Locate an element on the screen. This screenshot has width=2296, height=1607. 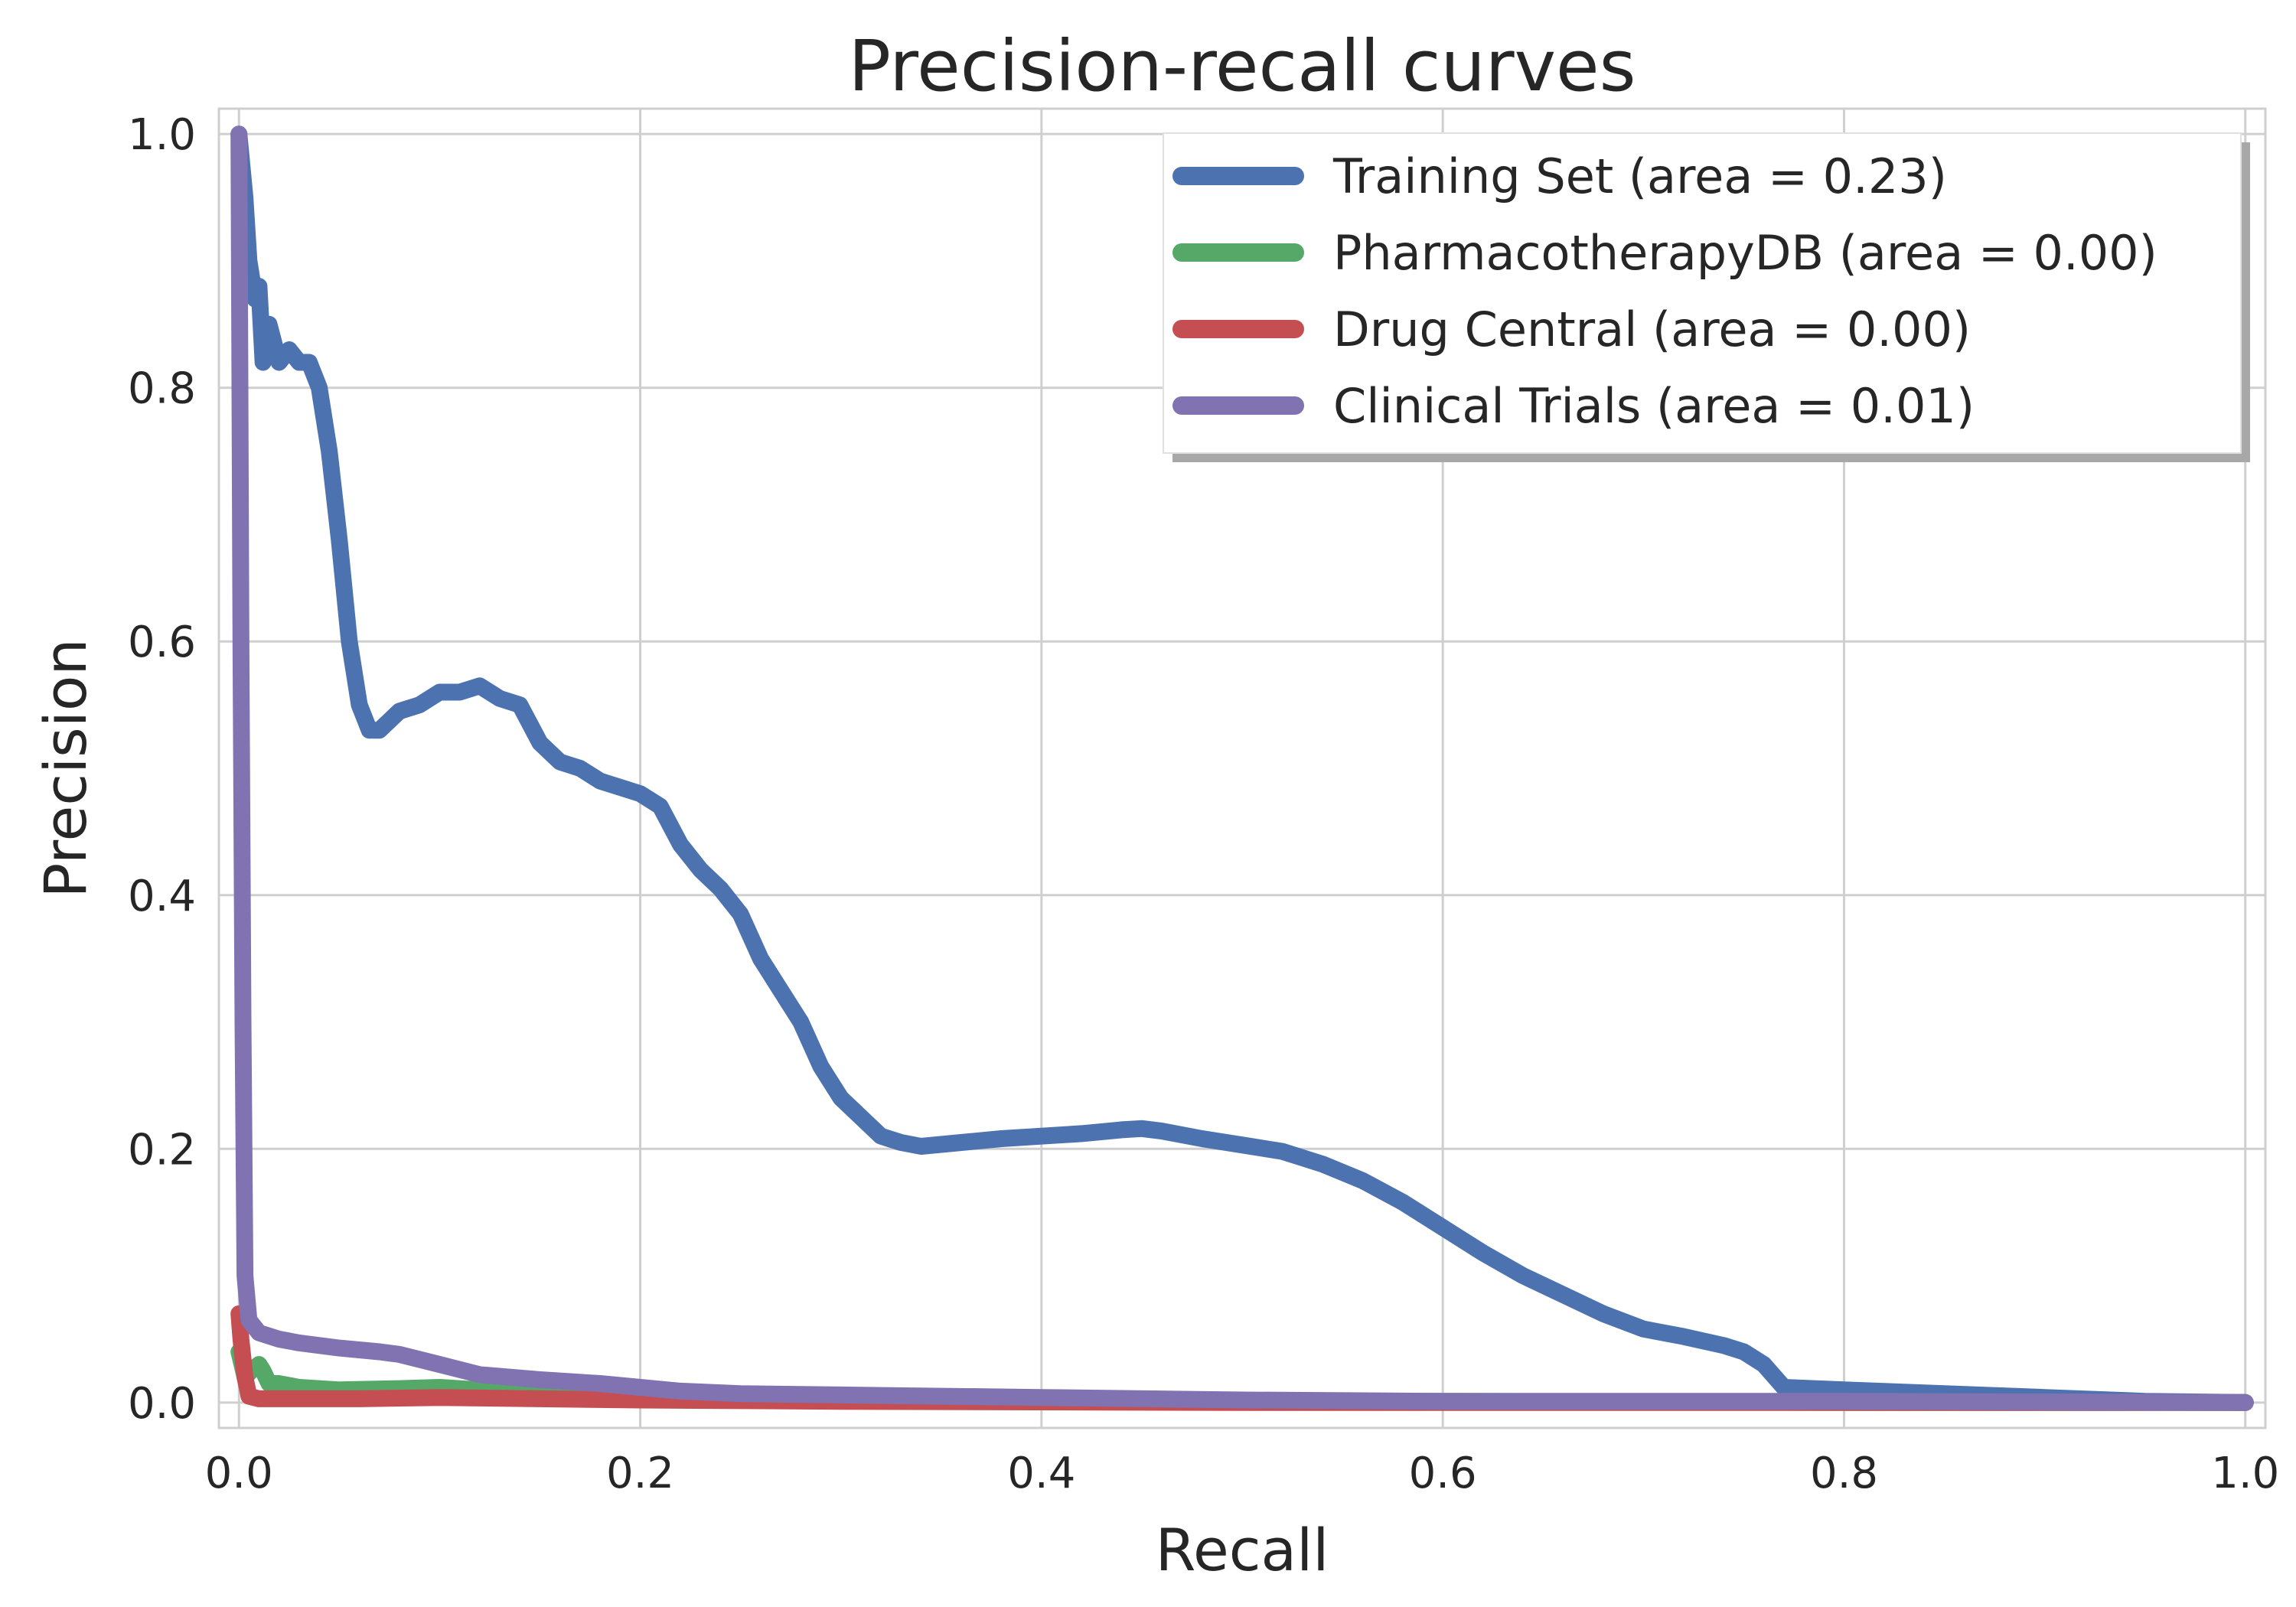
y-axis-label: Precision is located at coordinates (65, 768).